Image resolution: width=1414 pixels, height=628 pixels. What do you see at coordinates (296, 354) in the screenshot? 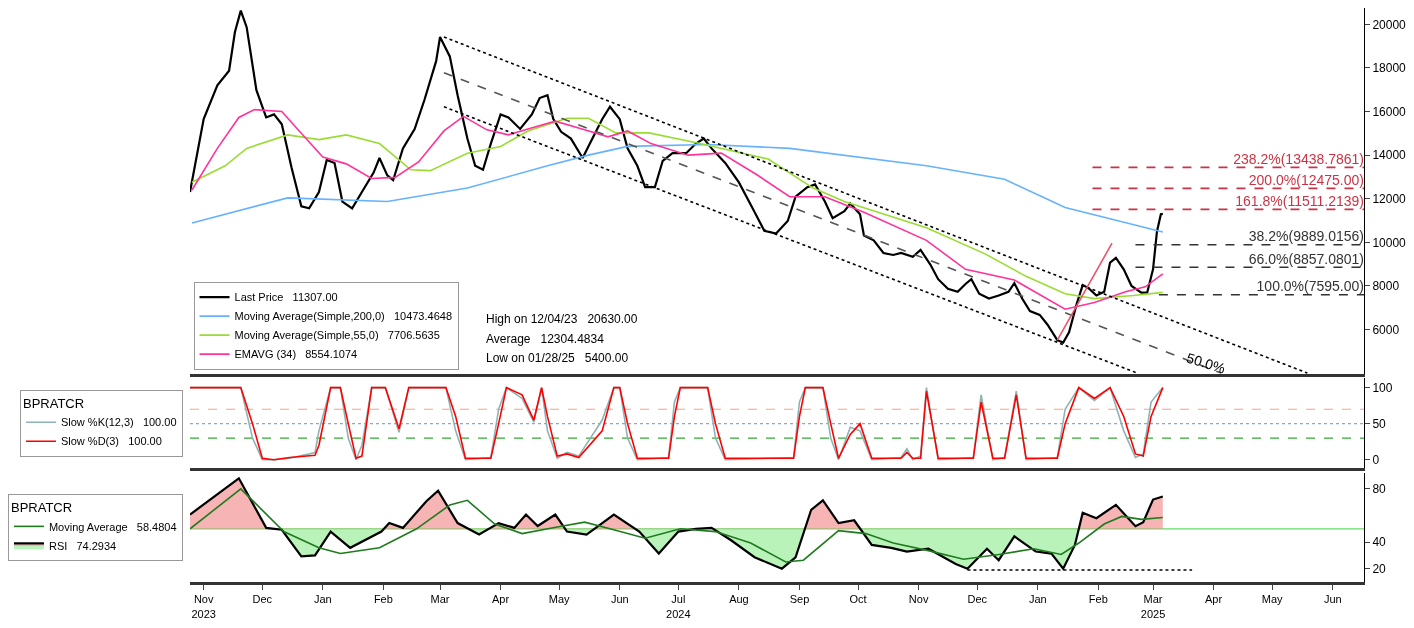
I see `legend-label: EMAVG (34) 8554.1074` at bounding box center [296, 354].